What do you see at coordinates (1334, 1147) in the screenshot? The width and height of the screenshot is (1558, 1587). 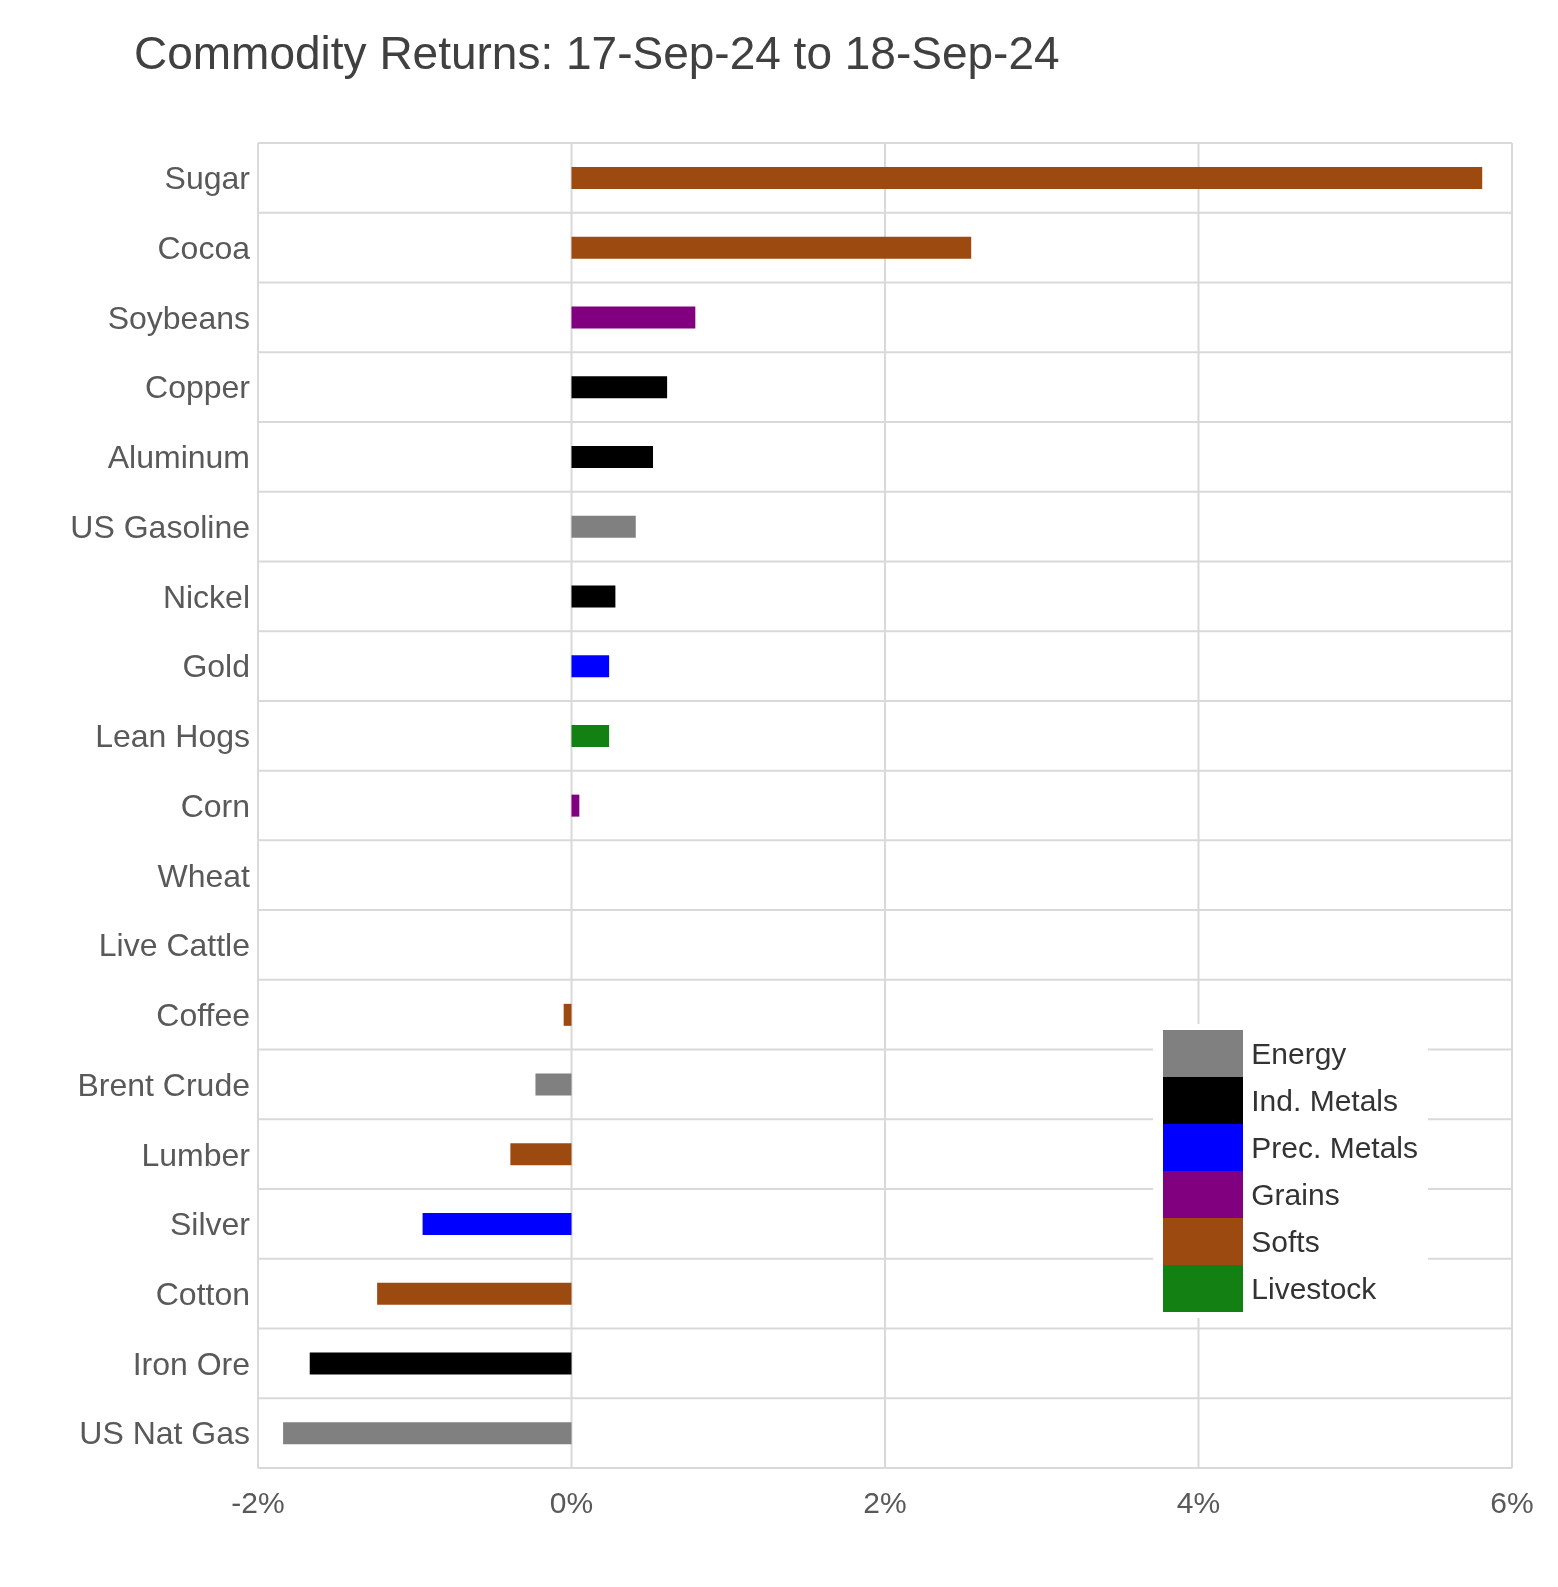 I see `legend-label: Prec. Metals` at bounding box center [1334, 1147].